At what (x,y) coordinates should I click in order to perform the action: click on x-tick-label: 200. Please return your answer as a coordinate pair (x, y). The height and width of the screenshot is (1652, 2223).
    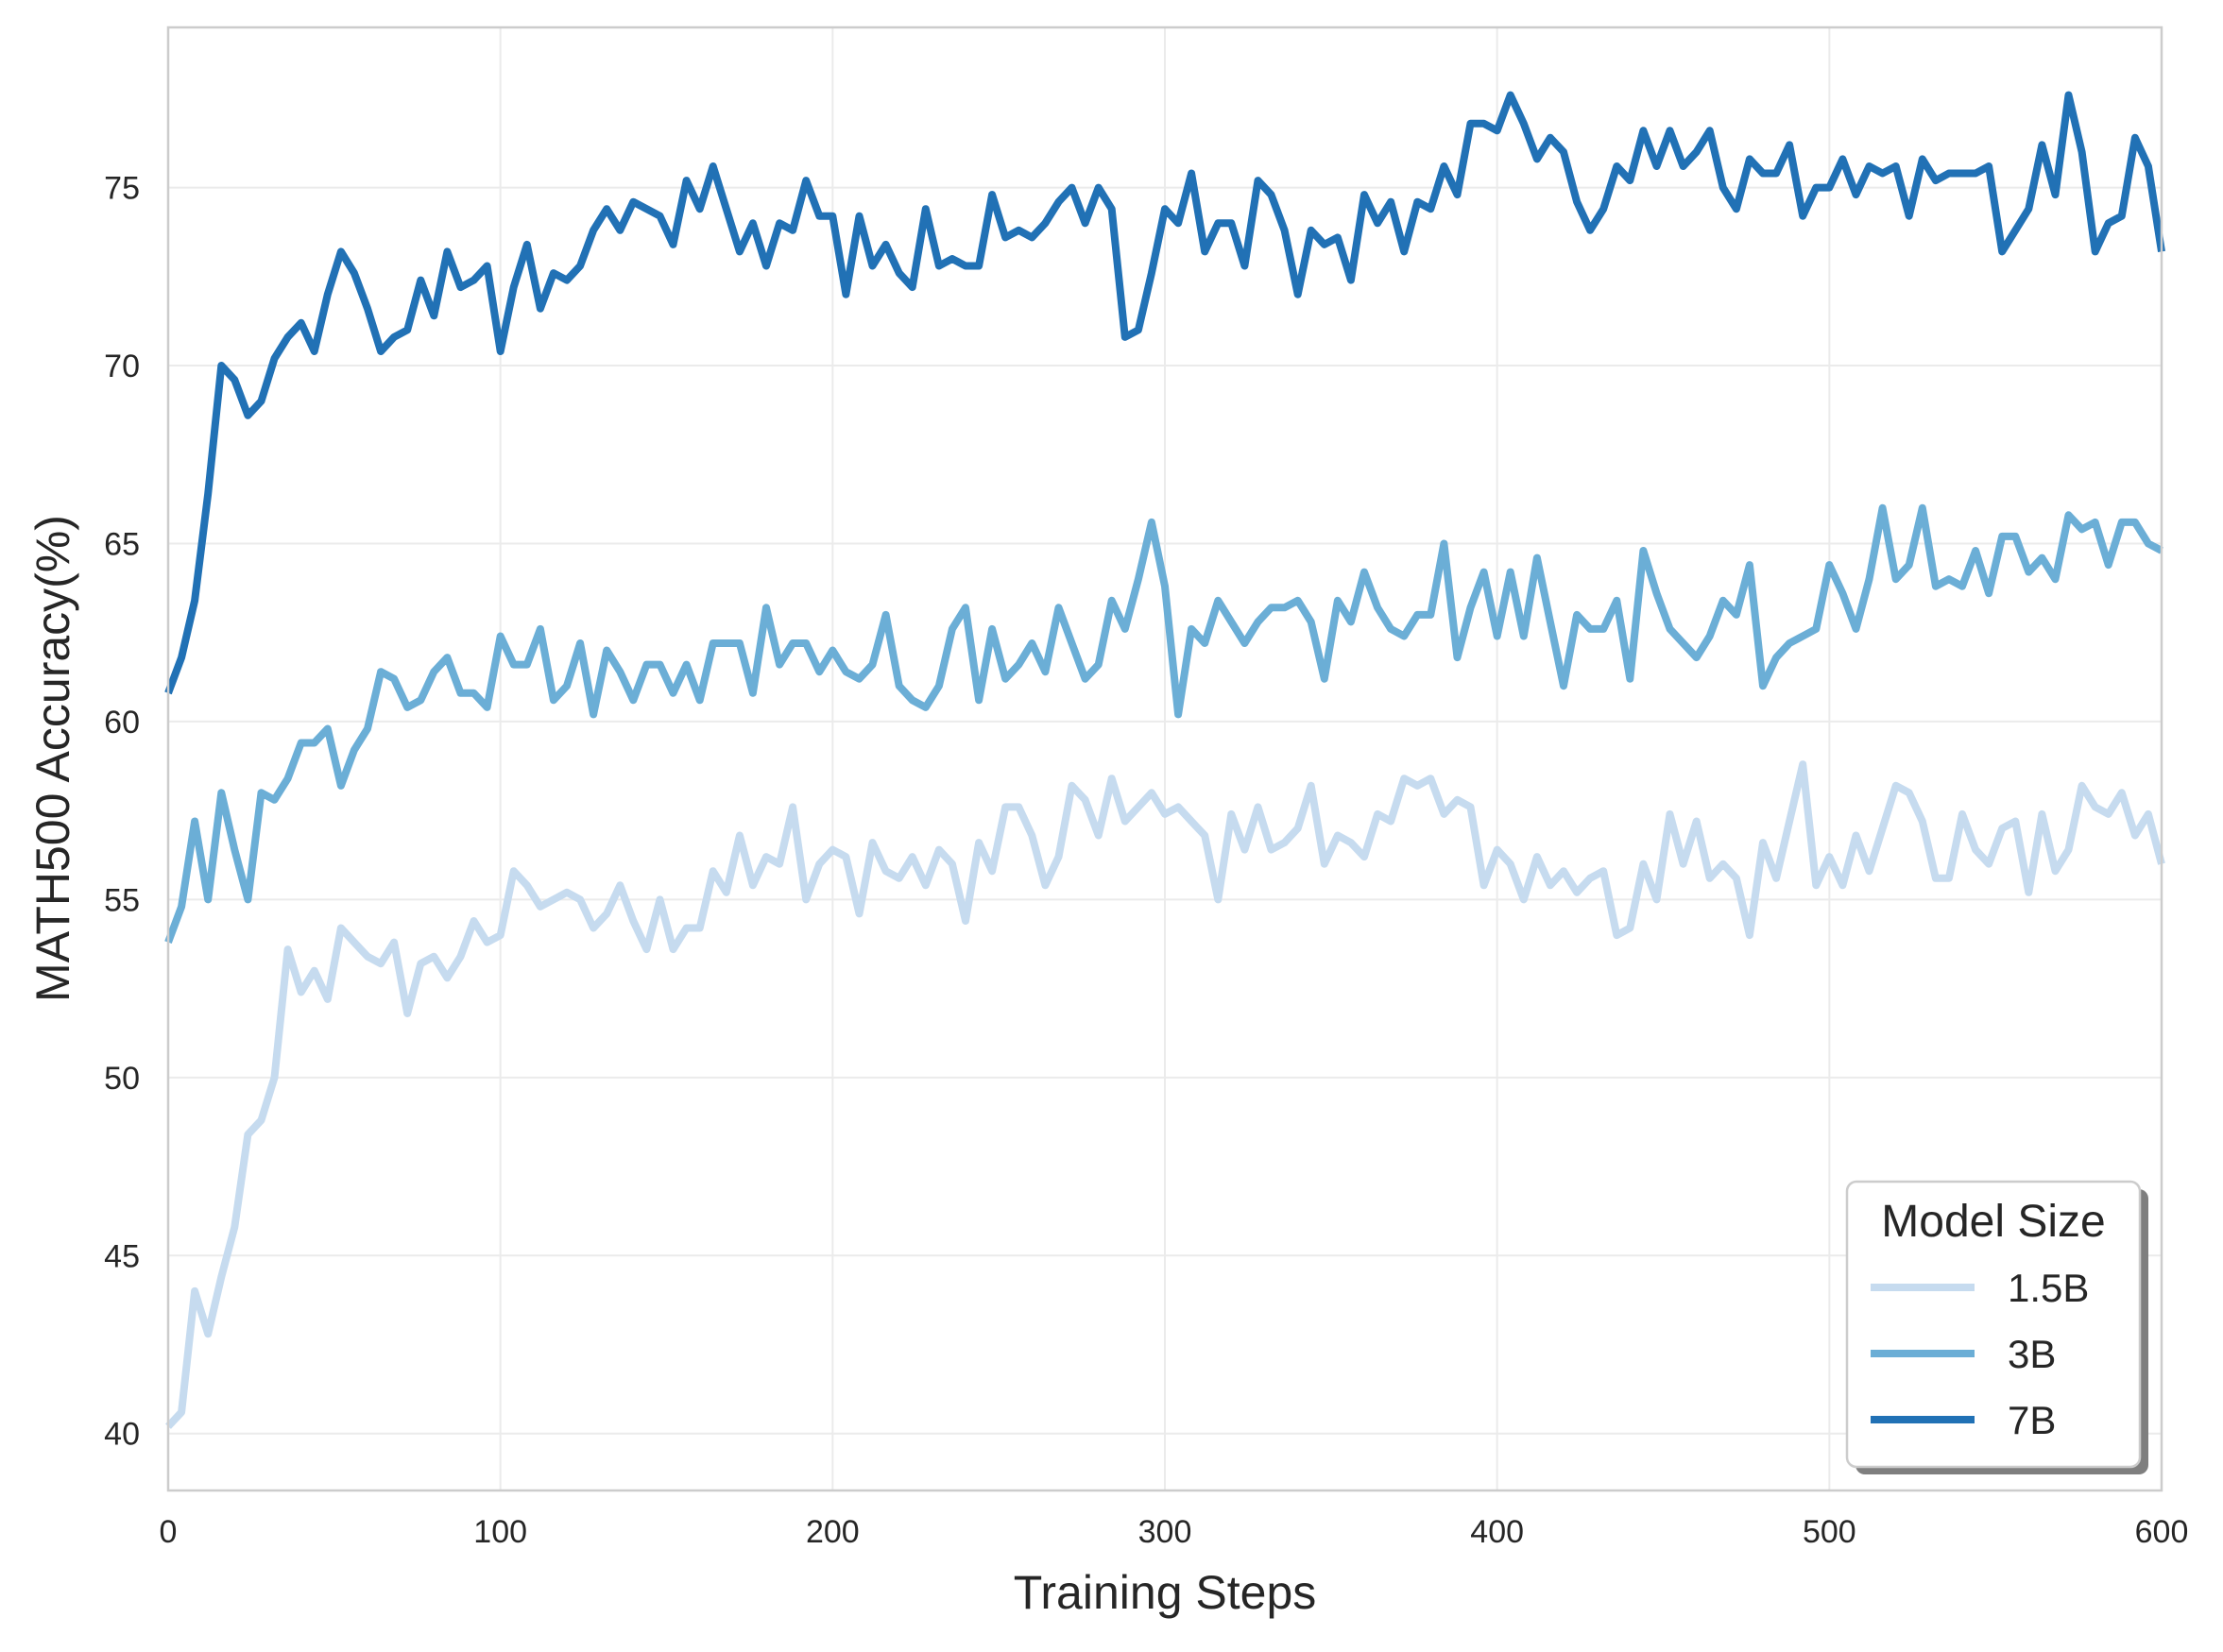
    Looking at the image, I should click on (833, 1532).